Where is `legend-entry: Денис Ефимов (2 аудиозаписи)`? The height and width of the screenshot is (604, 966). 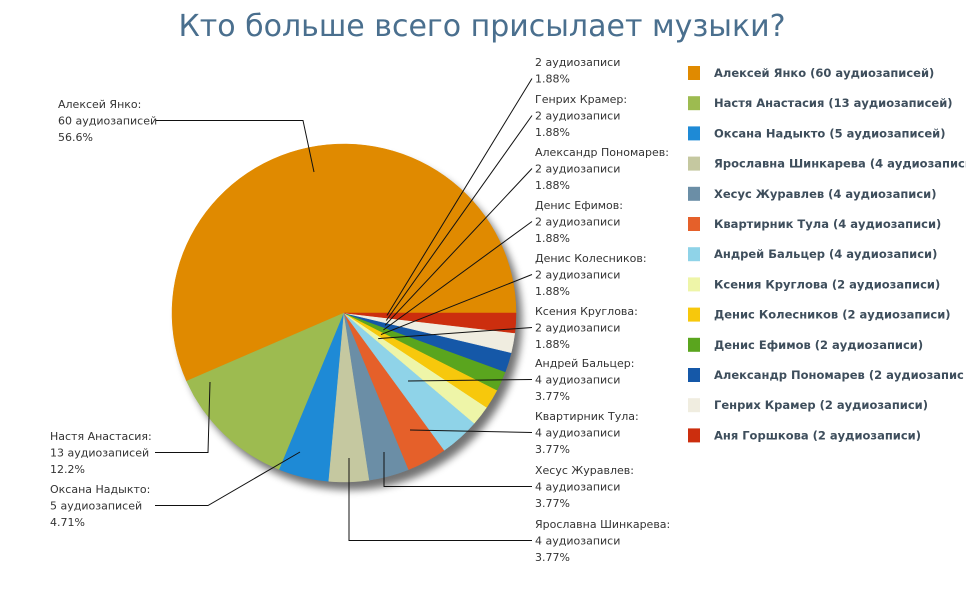 legend-entry: Денис Ефимов (2 аудиозаписи) is located at coordinates (818, 345).